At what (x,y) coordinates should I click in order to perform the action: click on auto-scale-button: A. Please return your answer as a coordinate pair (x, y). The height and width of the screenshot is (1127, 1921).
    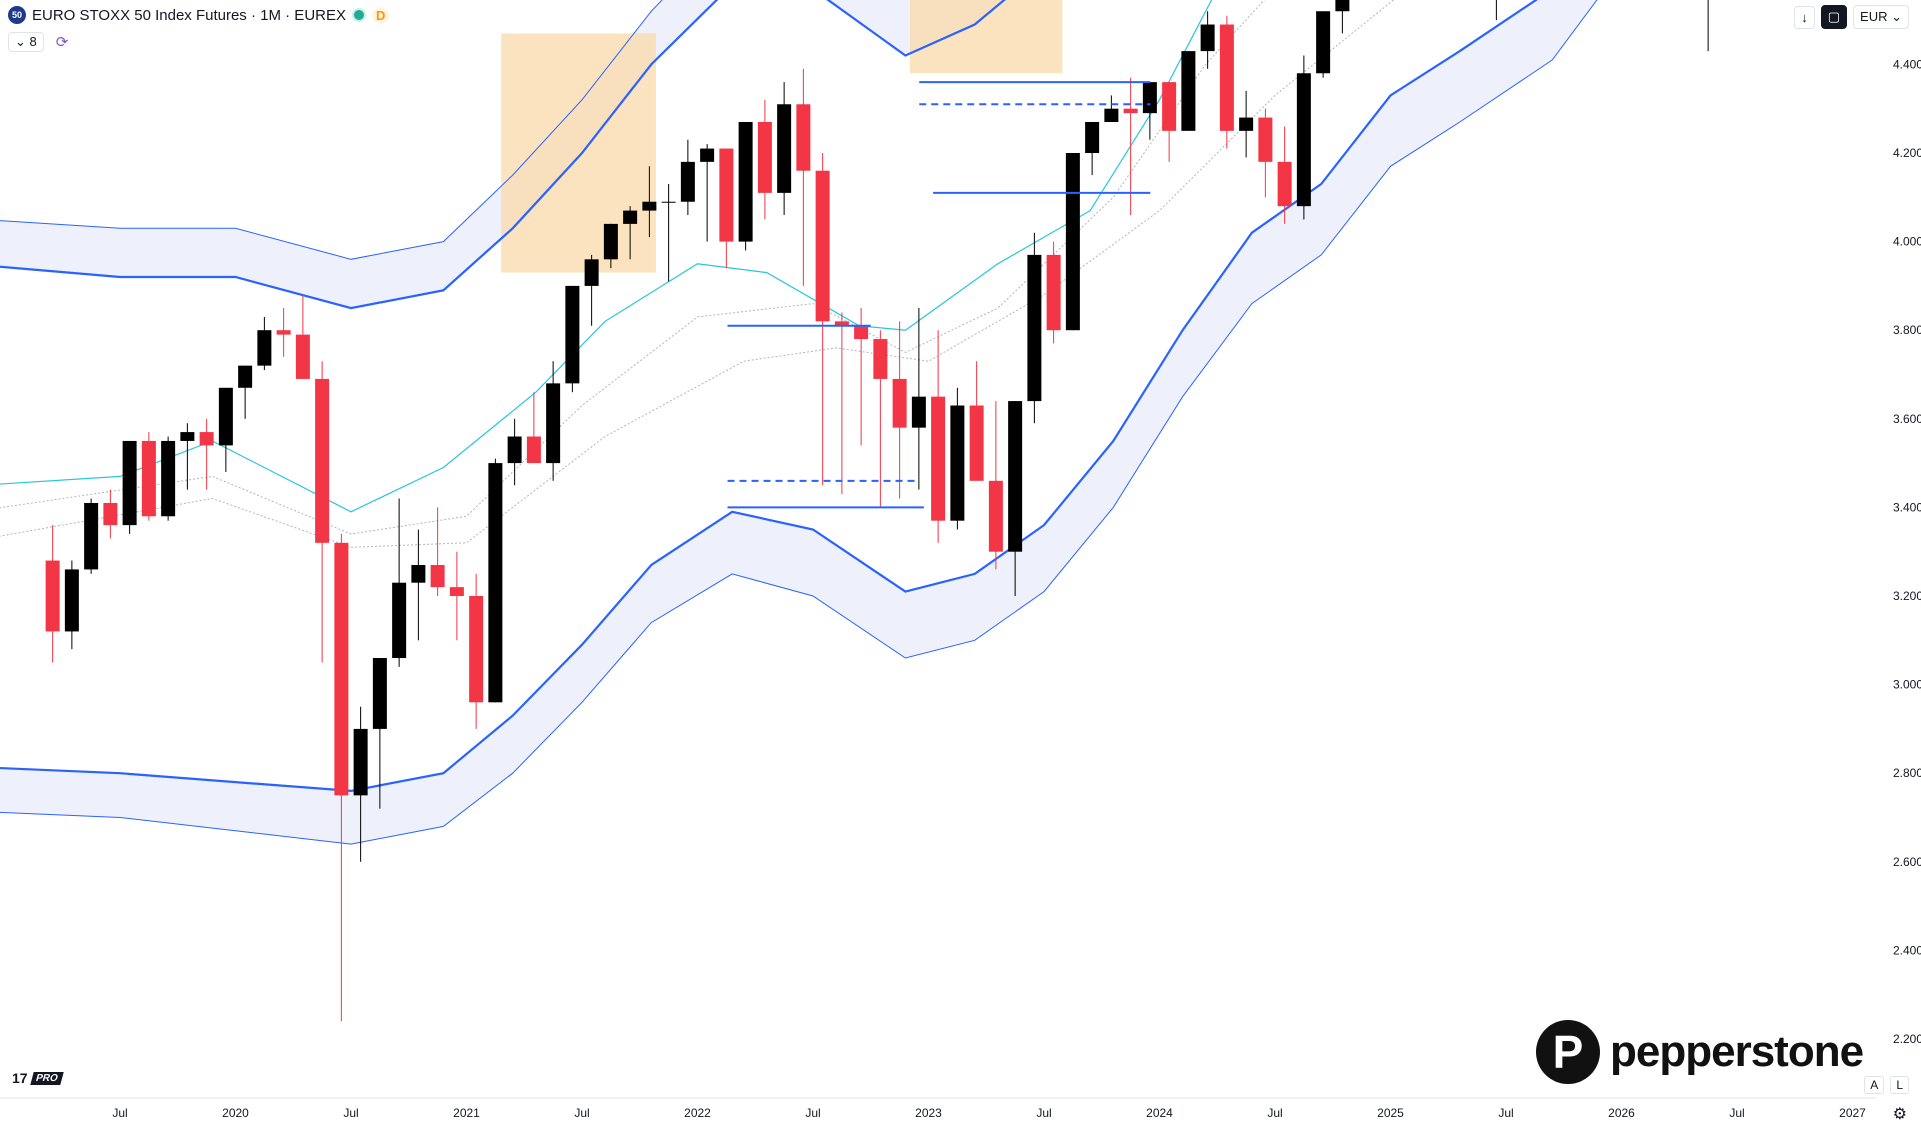
    Looking at the image, I should click on (1874, 1085).